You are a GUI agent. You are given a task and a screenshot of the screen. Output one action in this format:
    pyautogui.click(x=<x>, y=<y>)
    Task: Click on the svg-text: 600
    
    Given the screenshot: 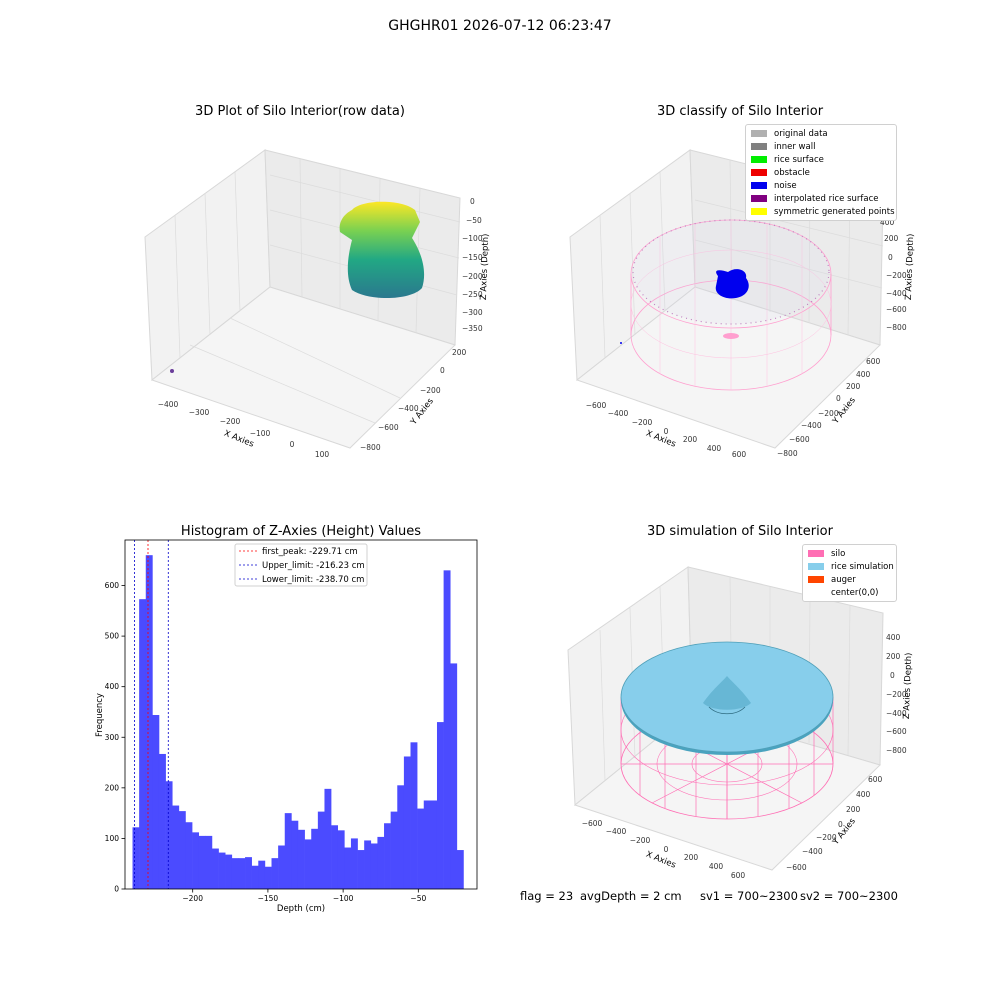 What is the action you would take?
    pyautogui.click(x=739, y=454)
    